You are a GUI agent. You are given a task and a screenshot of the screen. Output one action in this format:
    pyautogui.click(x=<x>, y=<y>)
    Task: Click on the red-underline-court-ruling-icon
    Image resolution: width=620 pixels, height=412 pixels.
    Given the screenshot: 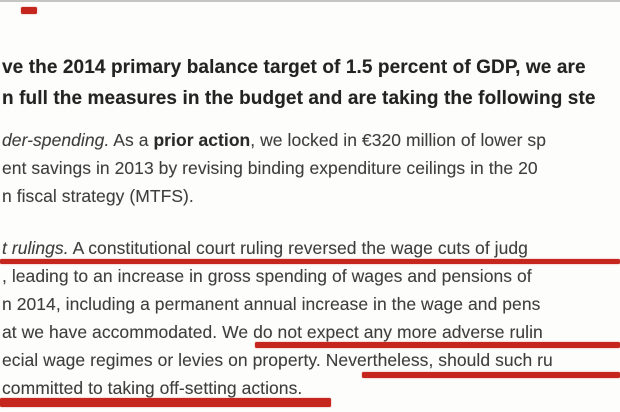 What is the action you would take?
    pyautogui.click(x=310, y=261)
    